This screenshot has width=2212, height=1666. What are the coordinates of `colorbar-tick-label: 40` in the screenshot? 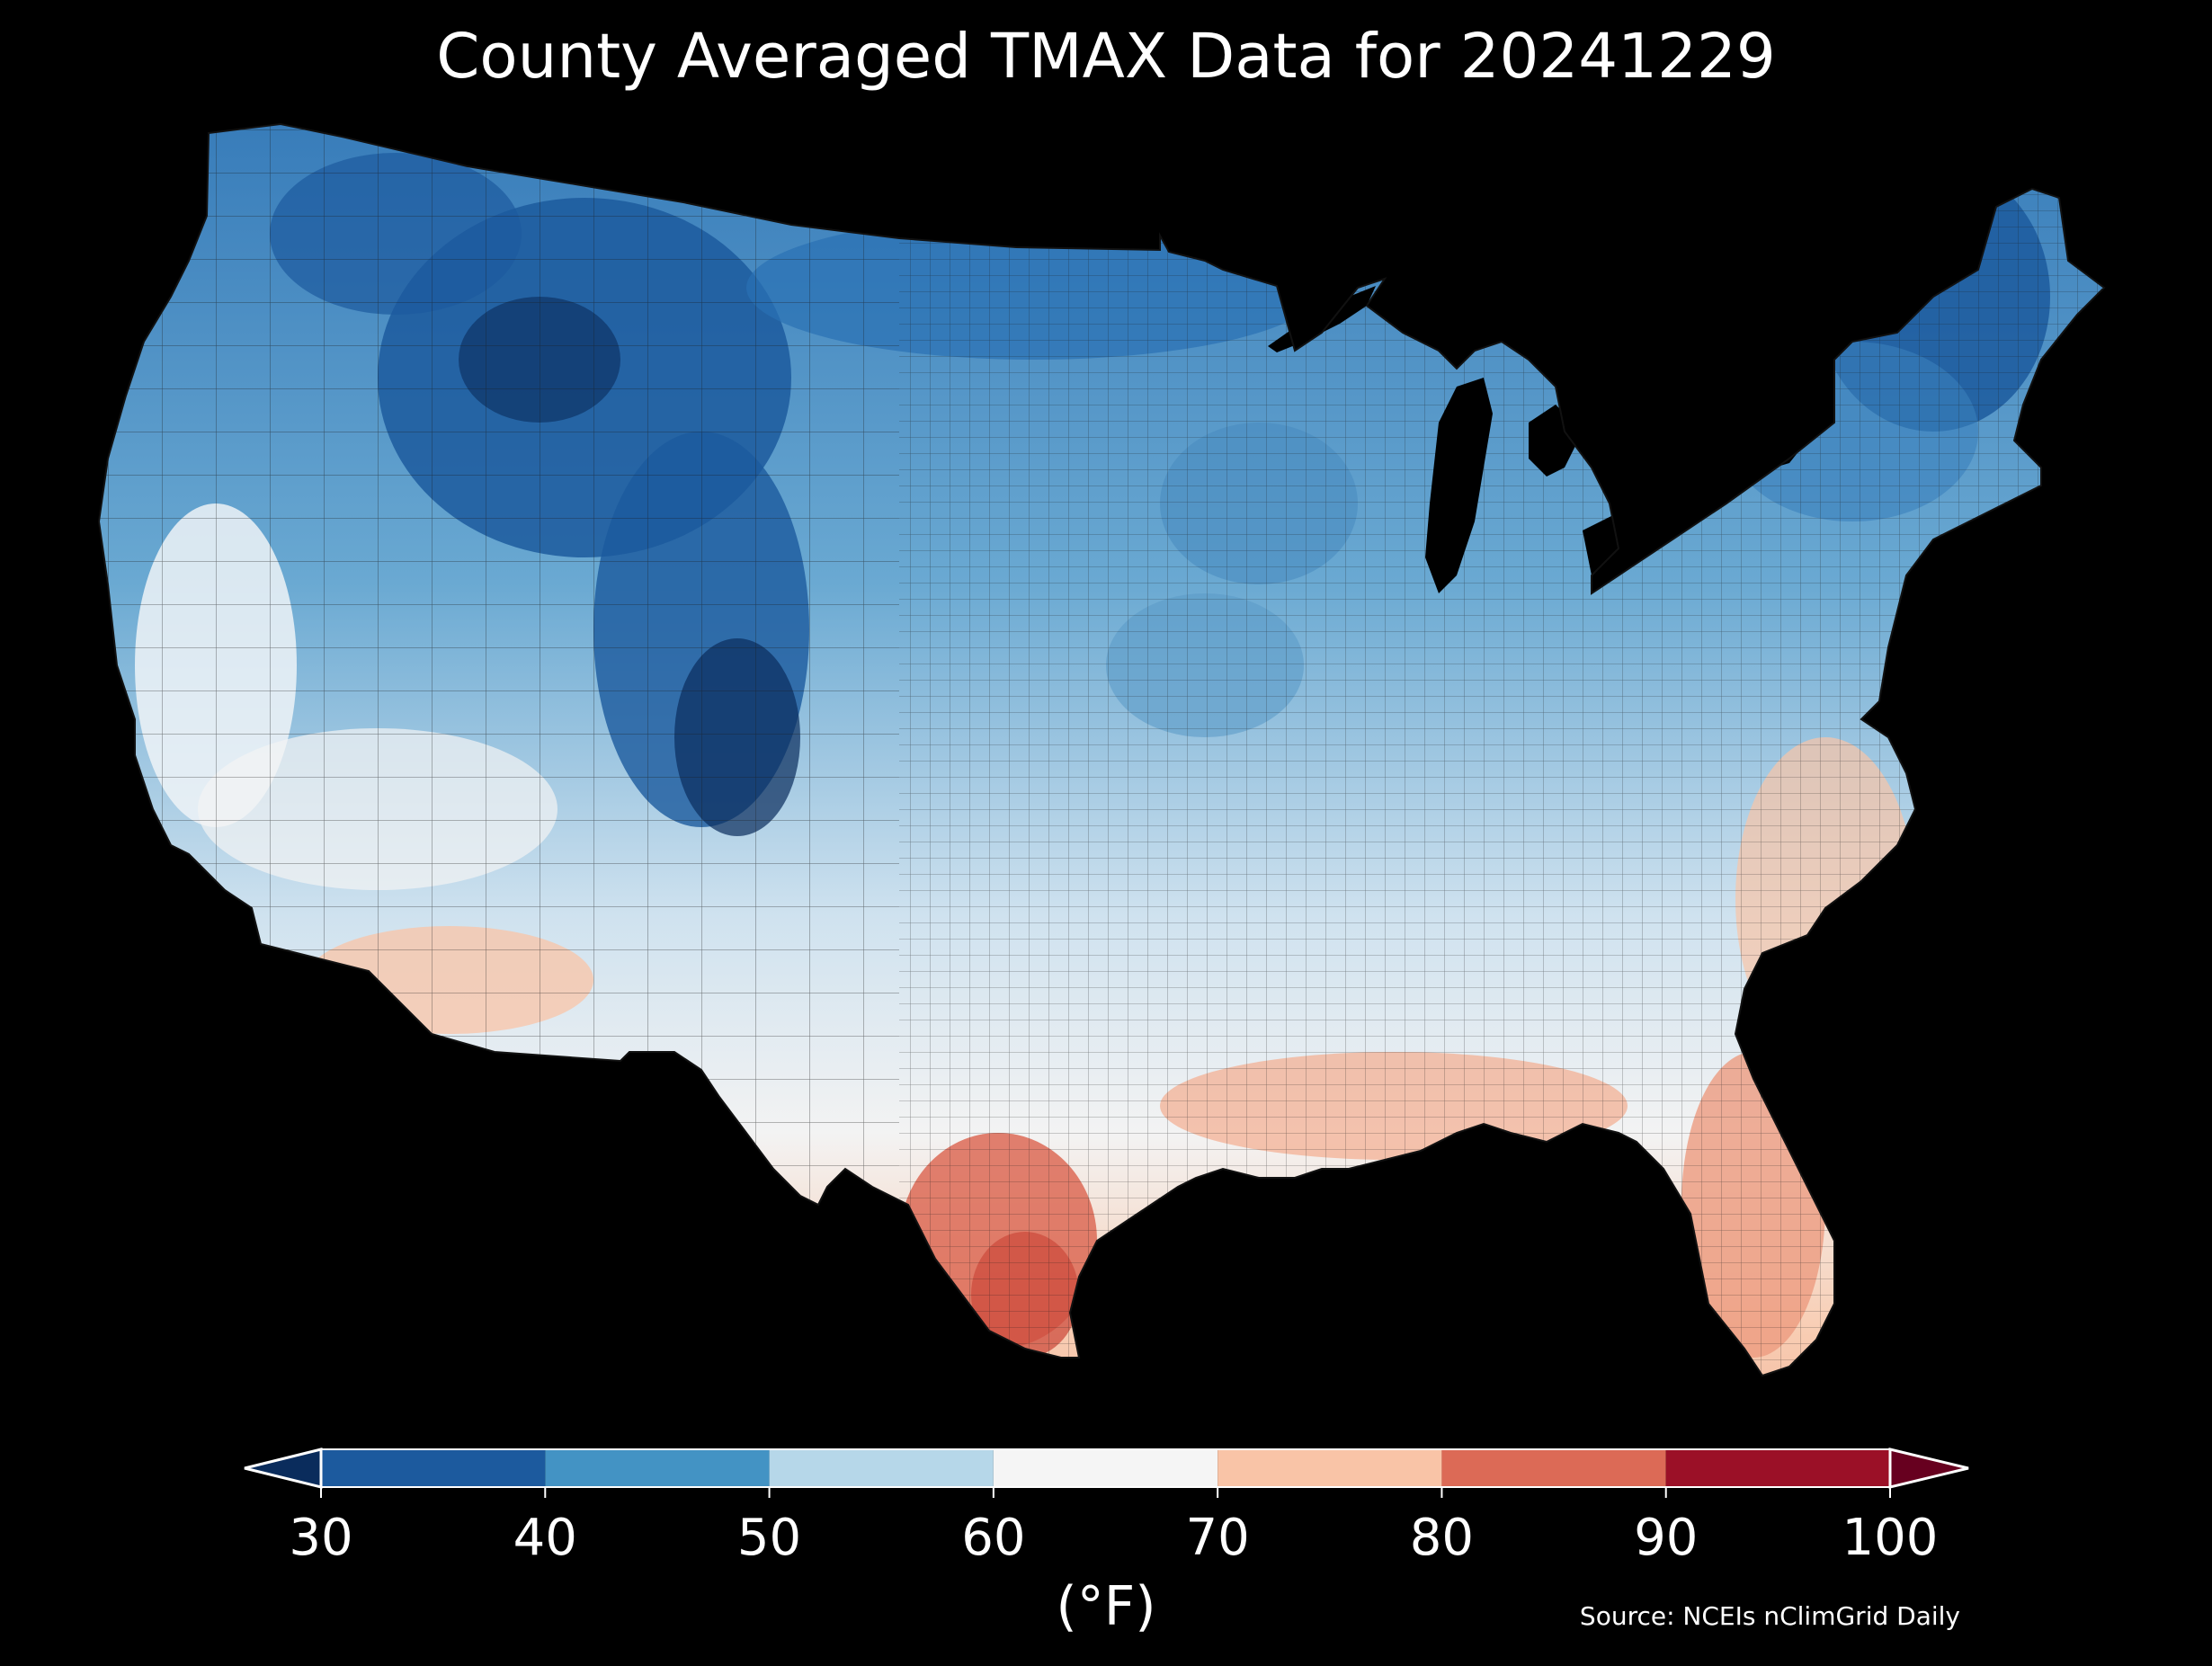 It's located at (545, 1538).